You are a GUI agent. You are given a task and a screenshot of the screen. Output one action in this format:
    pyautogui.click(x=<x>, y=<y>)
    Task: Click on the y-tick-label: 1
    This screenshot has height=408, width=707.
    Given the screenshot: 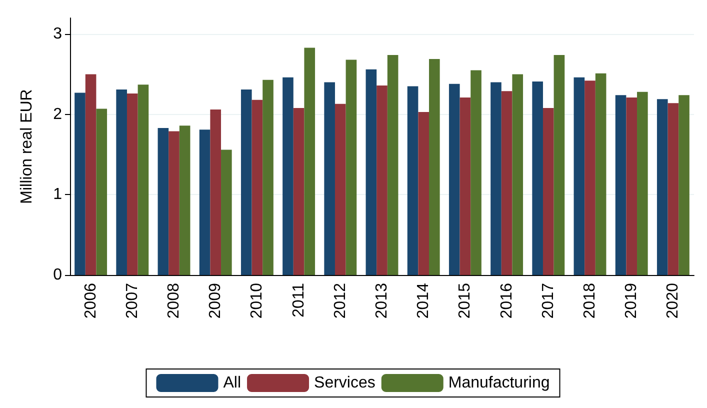 What is the action you would take?
    pyautogui.click(x=57, y=195)
    